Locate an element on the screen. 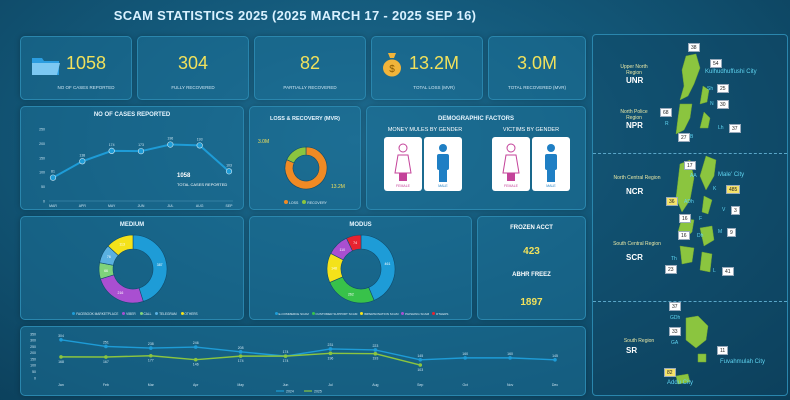 Image resolution: width=790 pixels, height=400 pixels. region-label-sr: South Region is located at coordinates (639, 341).